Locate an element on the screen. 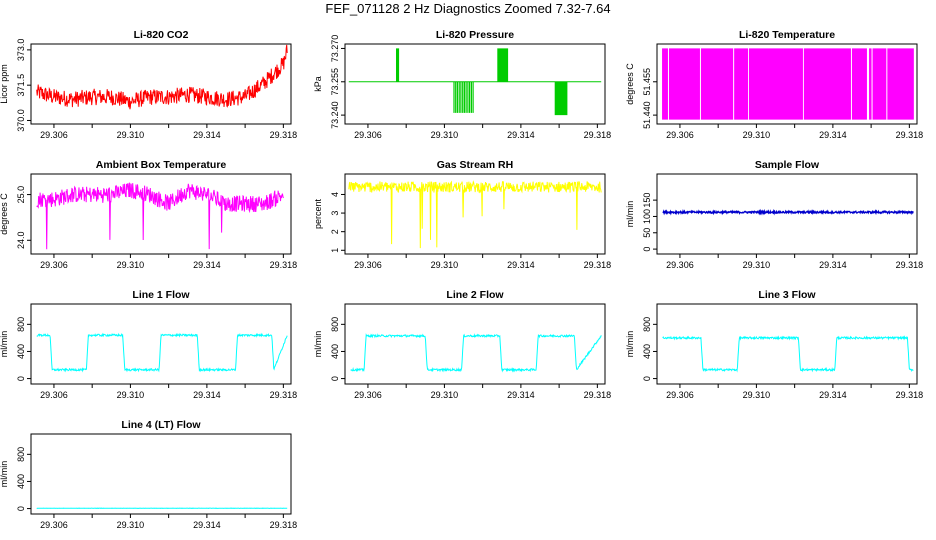 Image resolution: width=936 pixels, height=540 pixels. y-tick-label: 1 is located at coordinates (335, 250).